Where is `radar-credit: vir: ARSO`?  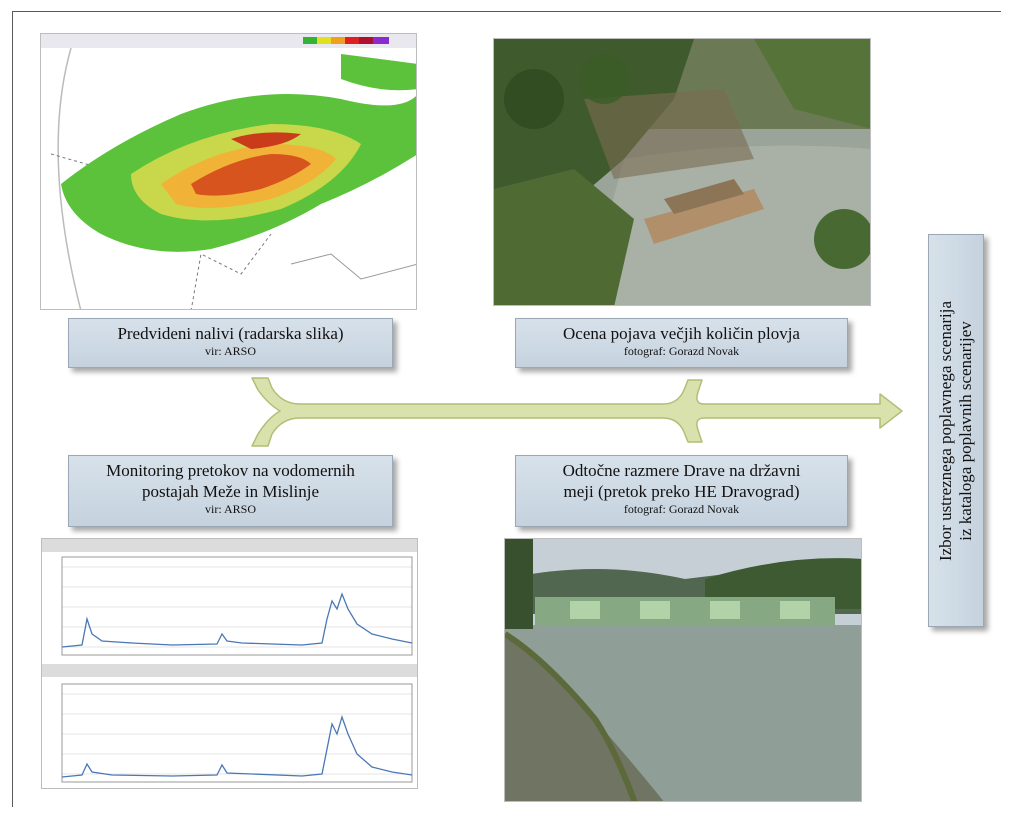
radar-credit: vir: ARSO is located at coordinates (230, 351).